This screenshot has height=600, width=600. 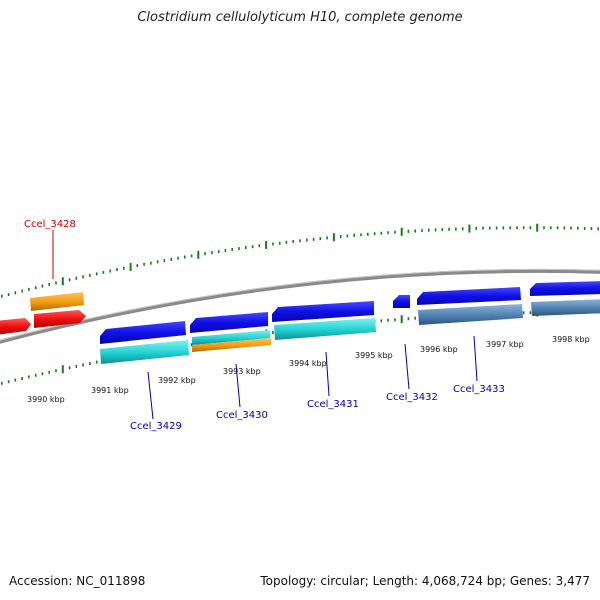 I want to click on cds-ccel-3428-left, so click(x=15, y=326).